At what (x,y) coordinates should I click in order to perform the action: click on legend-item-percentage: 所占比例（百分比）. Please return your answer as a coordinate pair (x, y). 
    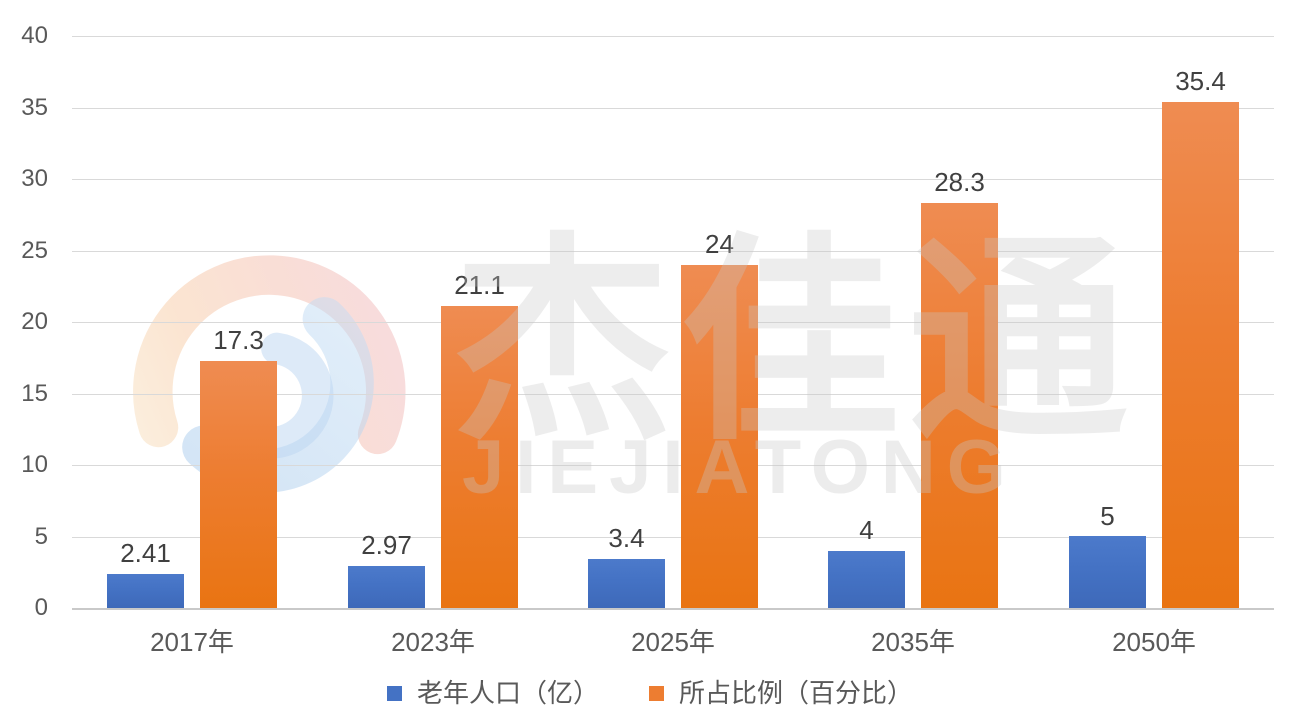
    Looking at the image, I should click on (781, 693).